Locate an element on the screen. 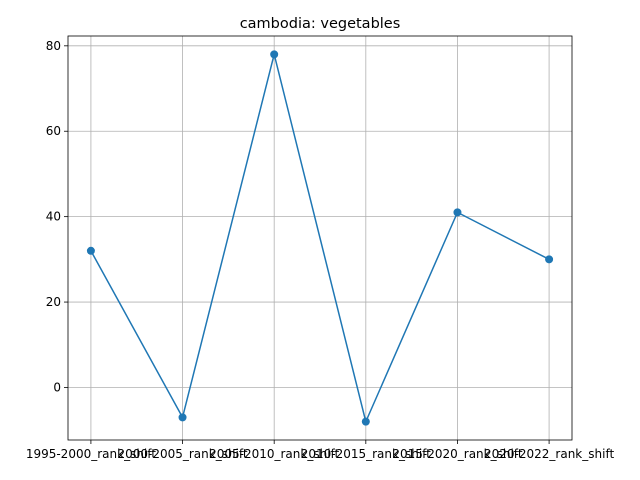 The image size is (640, 480). x-tick-label: 2015-2020_rank_shift is located at coordinates (457, 454).